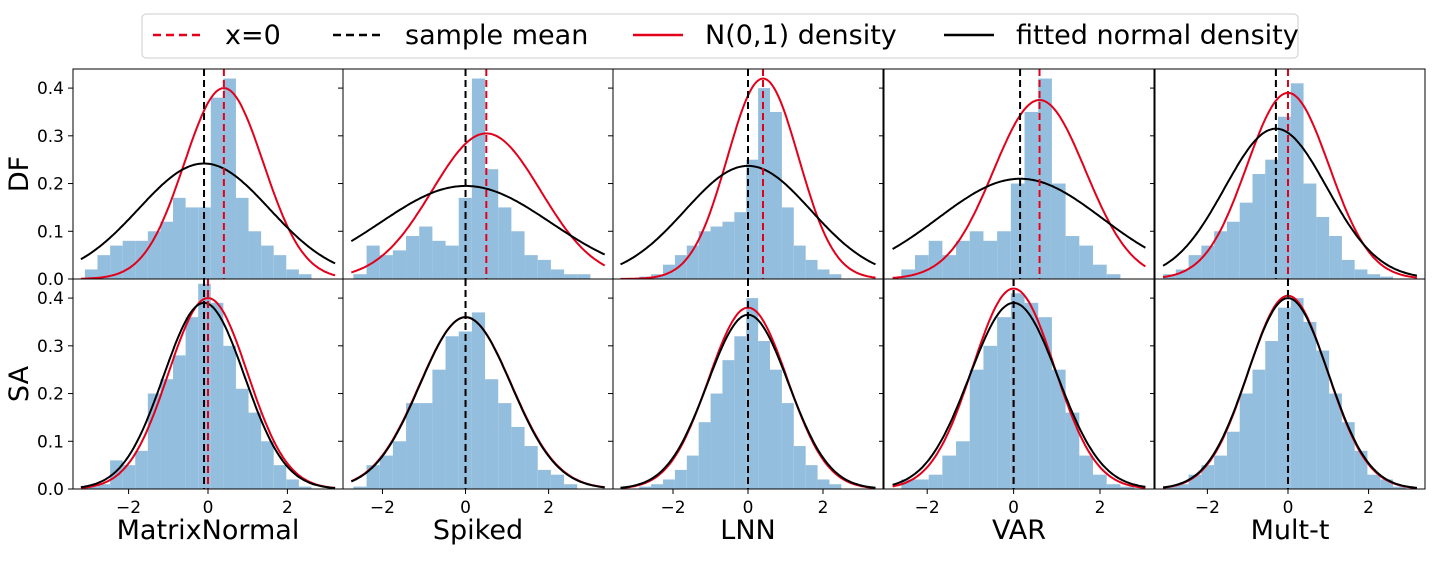 Image resolution: width=1440 pixels, height=576 pixels. What do you see at coordinates (478, 530) in the screenshot?
I see `column-label-Spiked: Spiked` at bounding box center [478, 530].